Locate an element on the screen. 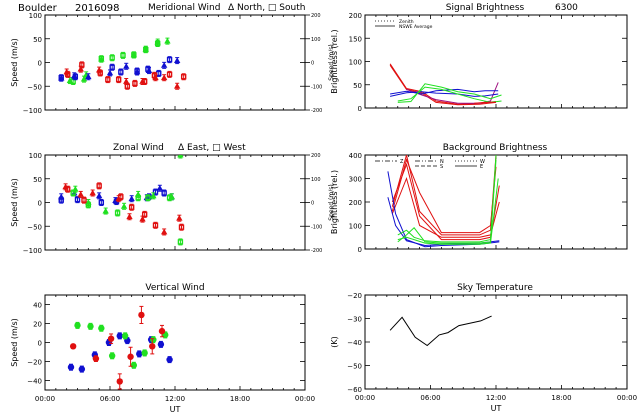 This screenshot has width=640, height=420. zonal-y-axis-label: Speed (m/s) is located at coordinates (14, 202).